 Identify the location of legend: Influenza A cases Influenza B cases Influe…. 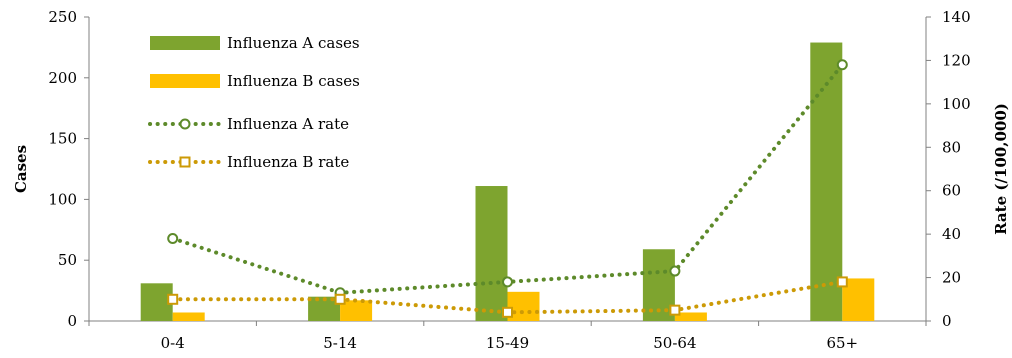
(254, 102).